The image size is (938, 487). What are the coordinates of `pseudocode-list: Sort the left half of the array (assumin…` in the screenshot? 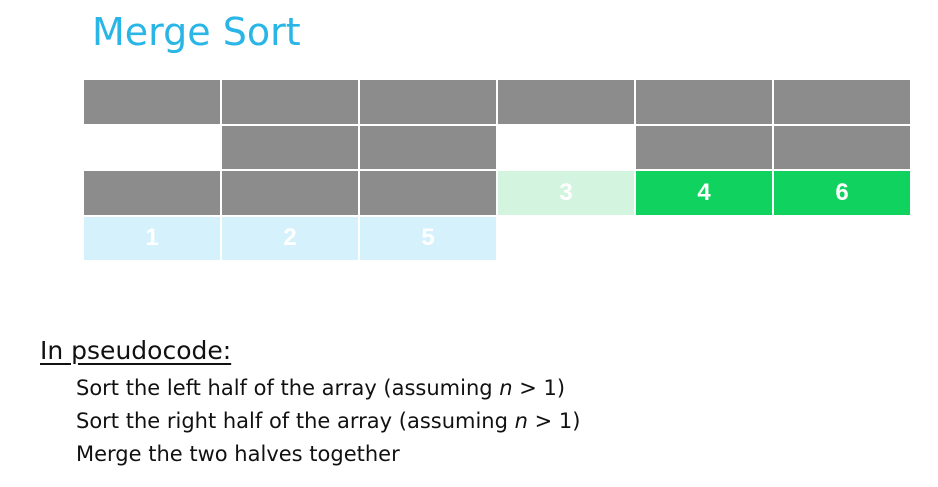 It's located at (328, 421).